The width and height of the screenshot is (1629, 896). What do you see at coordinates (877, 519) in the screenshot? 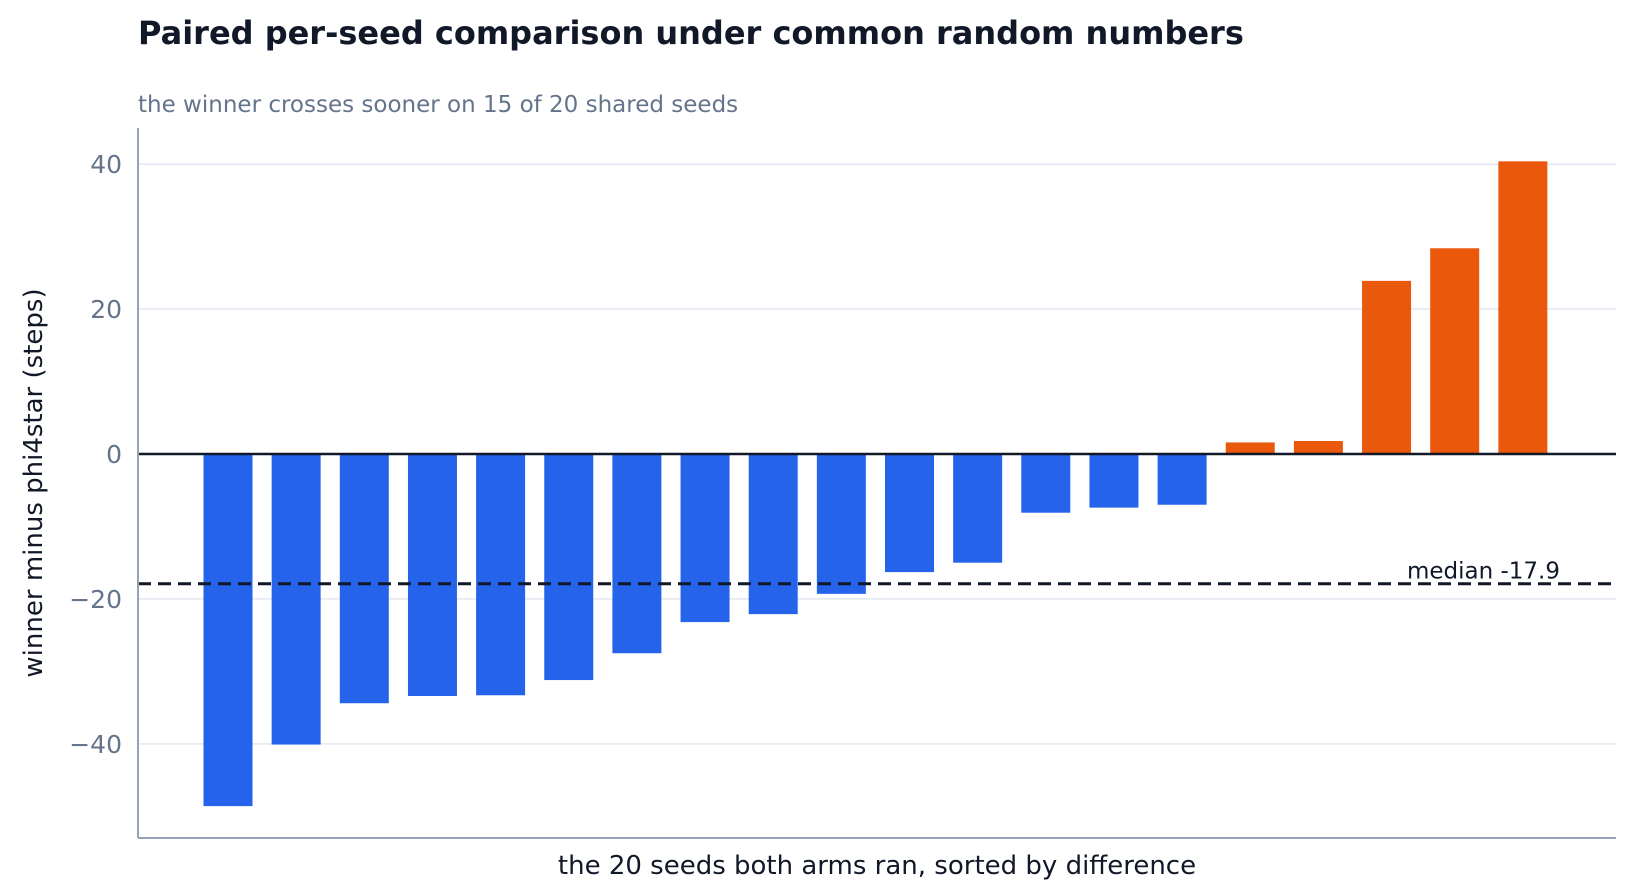
I see `reference-lines` at bounding box center [877, 519].